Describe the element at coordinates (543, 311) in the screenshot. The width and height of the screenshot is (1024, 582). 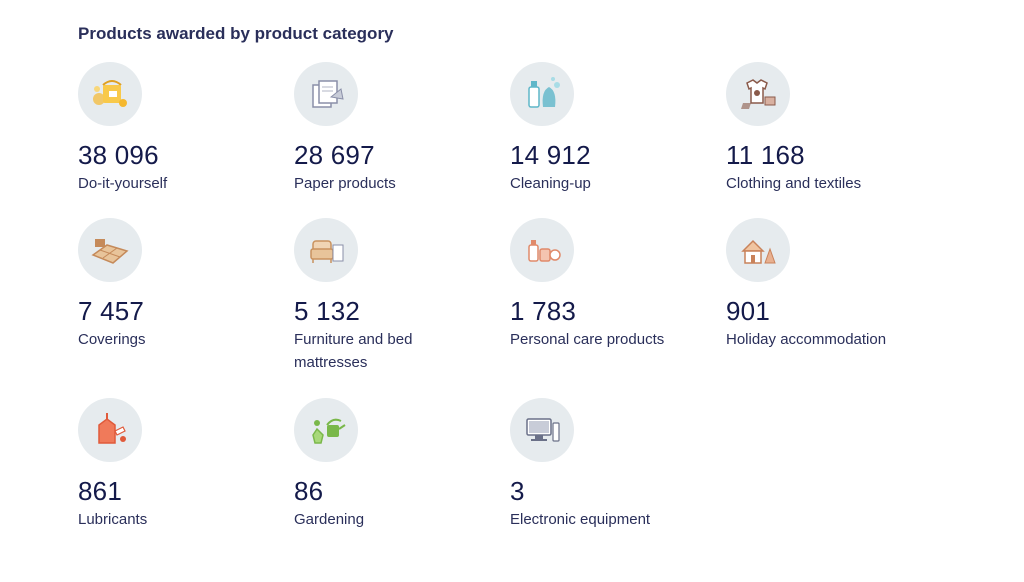
I see `category-count: 1 783` at that location.